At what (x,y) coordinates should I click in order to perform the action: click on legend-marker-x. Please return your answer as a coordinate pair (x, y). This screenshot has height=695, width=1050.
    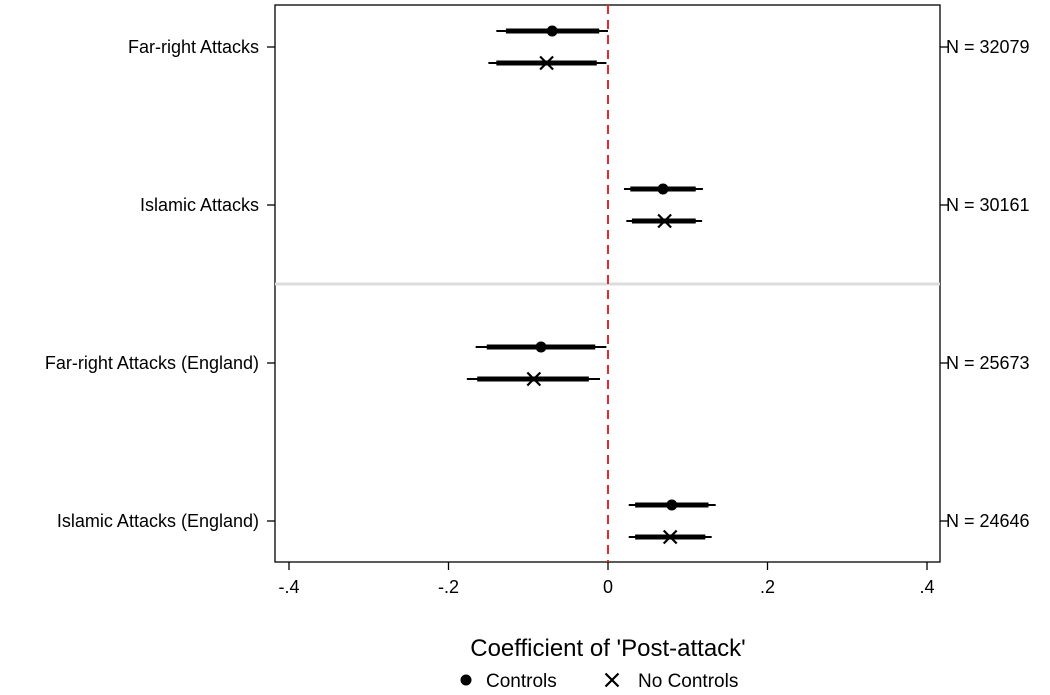
    Looking at the image, I should click on (612, 680).